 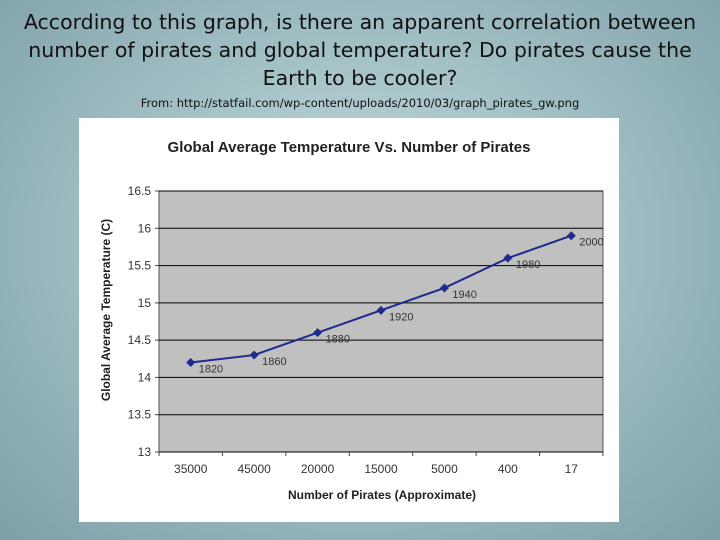 I want to click on x-tick-label: 400, so click(x=508, y=469).